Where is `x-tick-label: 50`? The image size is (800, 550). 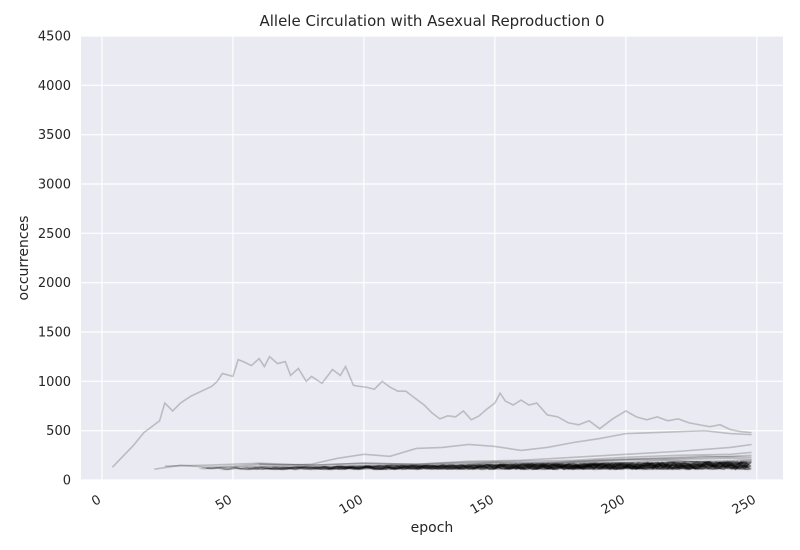 x-tick-label: 50 is located at coordinates (224, 502).